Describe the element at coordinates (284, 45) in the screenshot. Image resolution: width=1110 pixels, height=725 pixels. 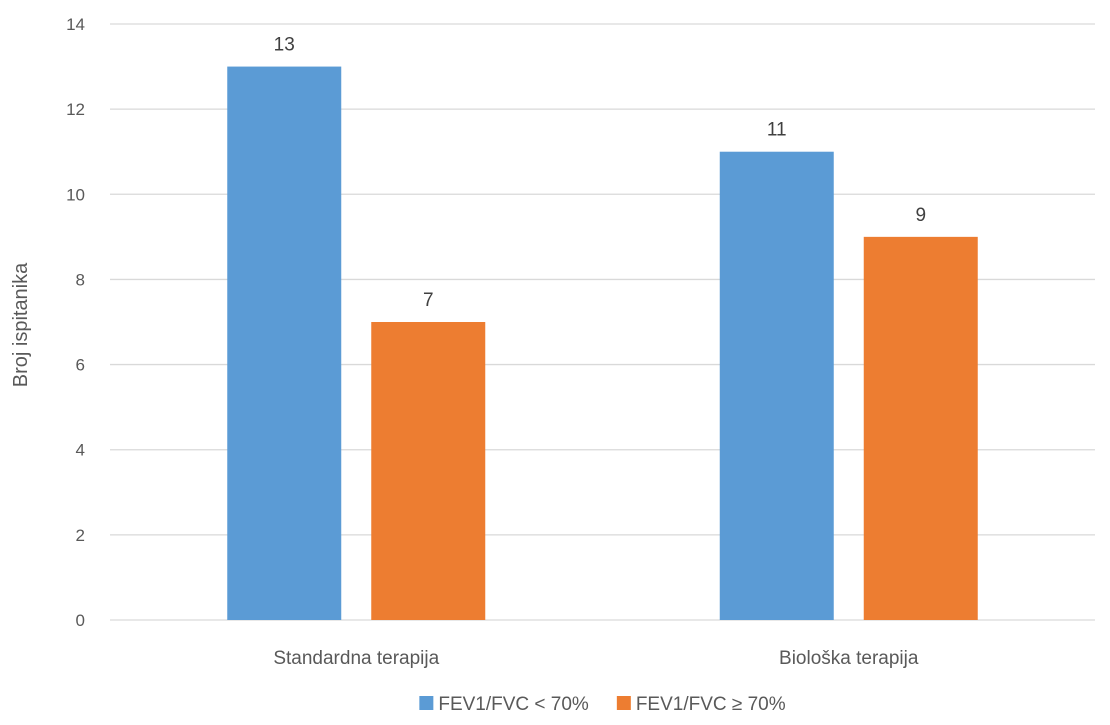
I see `data-label: 13` at that location.